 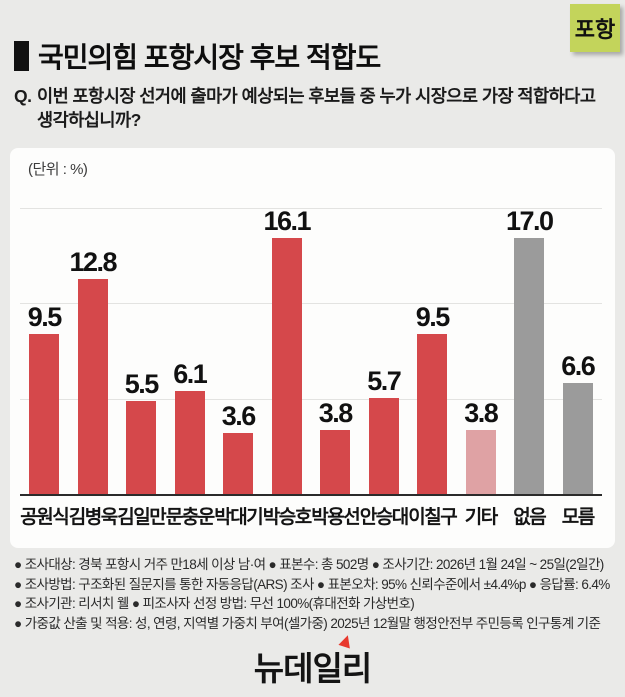 I want to click on bar-column: 6.6, so click(x=578, y=351).